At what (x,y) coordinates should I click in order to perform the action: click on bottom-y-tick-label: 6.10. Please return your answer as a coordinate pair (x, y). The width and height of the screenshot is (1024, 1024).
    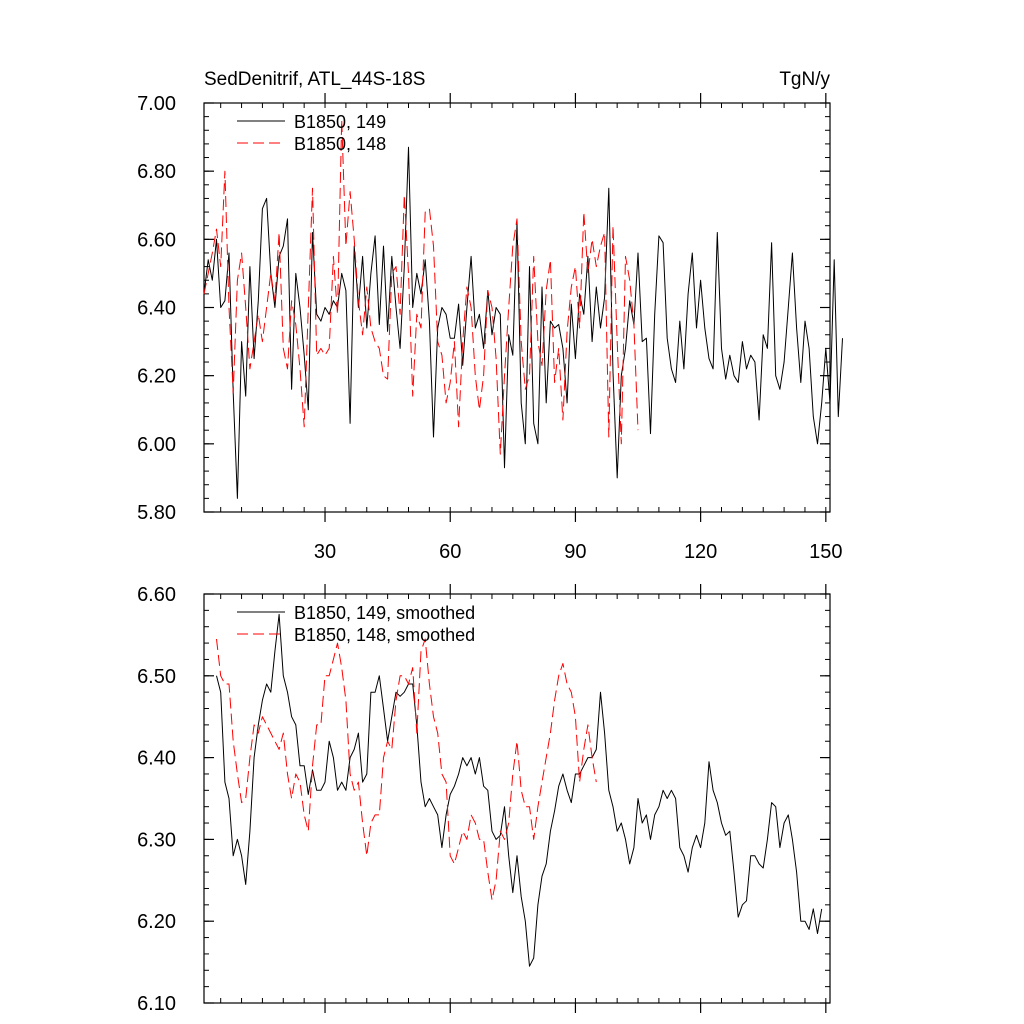
    Looking at the image, I should click on (156, 1004).